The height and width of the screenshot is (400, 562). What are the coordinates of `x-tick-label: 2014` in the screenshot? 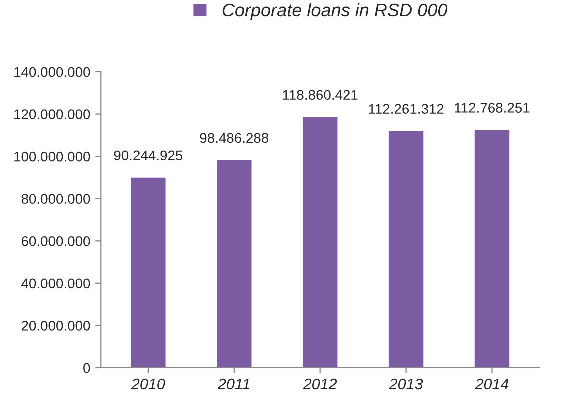 It's located at (492, 384).